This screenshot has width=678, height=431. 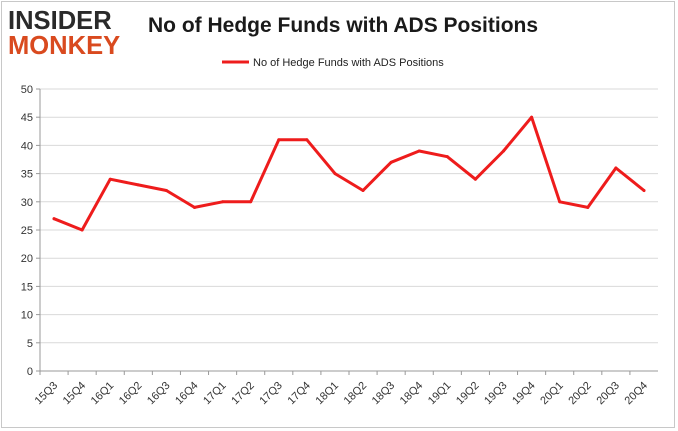 I want to click on x-tick-label: 17Q3, so click(x=271, y=394).